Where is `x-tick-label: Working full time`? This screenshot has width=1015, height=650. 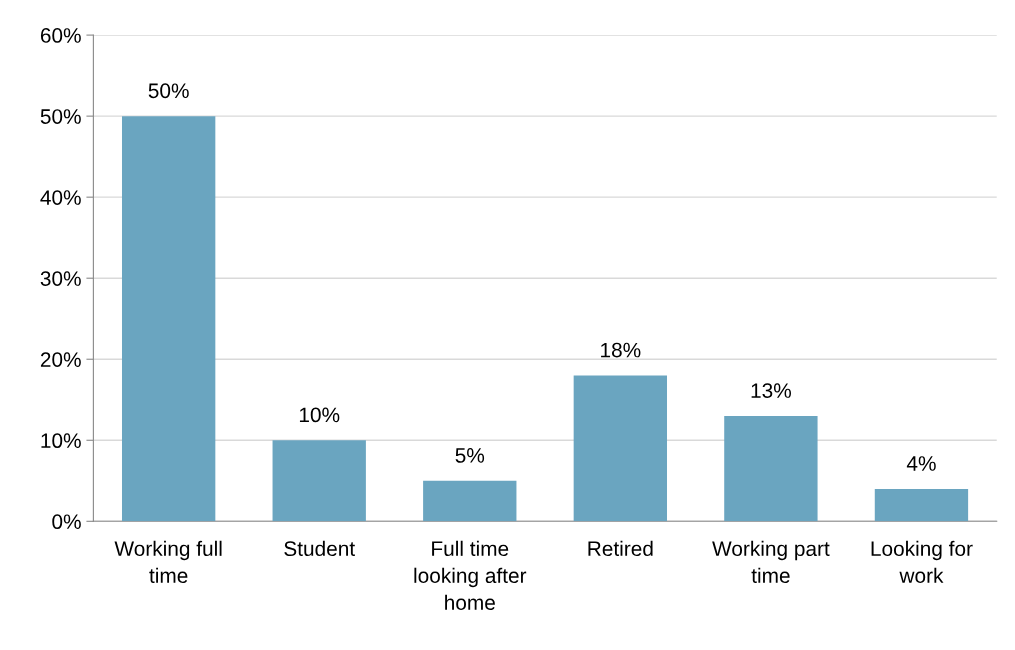 x-tick-label: Working full time is located at coordinates (168, 562).